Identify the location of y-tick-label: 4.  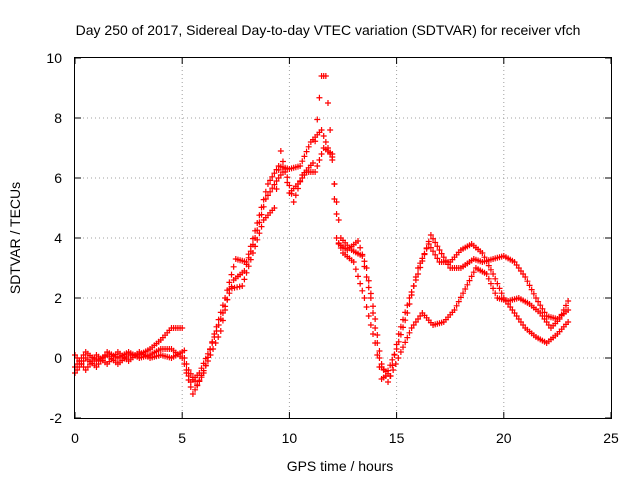
(58, 238).